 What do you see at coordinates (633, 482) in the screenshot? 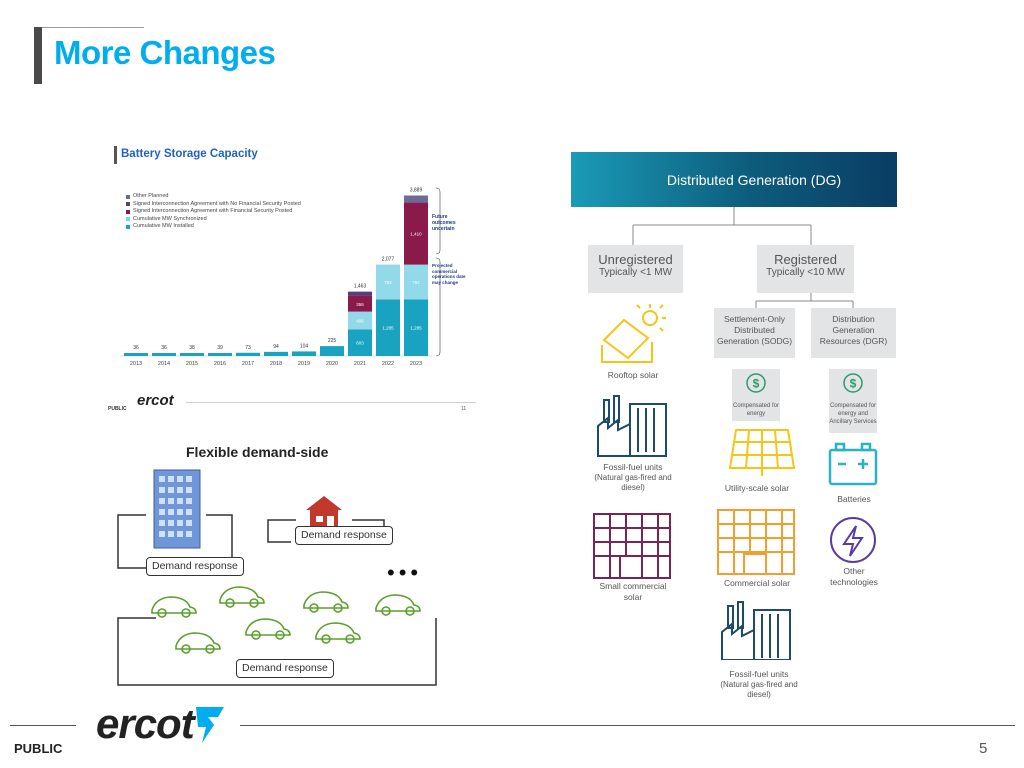
I see `dg-fossil-fuel-sub: (Natural gas-fired and diesel)` at bounding box center [633, 482].